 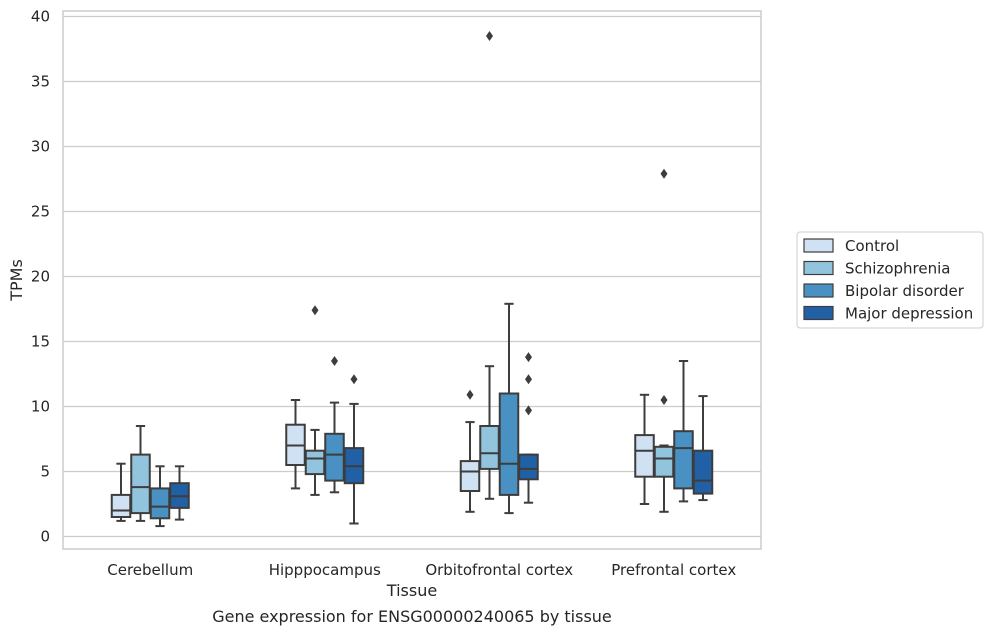 What do you see at coordinates (673, 570) in the screenshot?
I see `x-tick-label: Prefrontal cortex` at bounding box center [673, 570].